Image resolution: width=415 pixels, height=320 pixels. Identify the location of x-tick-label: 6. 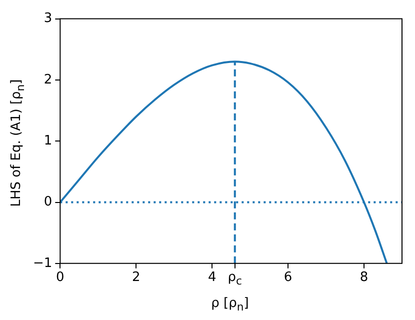
(288, 278).